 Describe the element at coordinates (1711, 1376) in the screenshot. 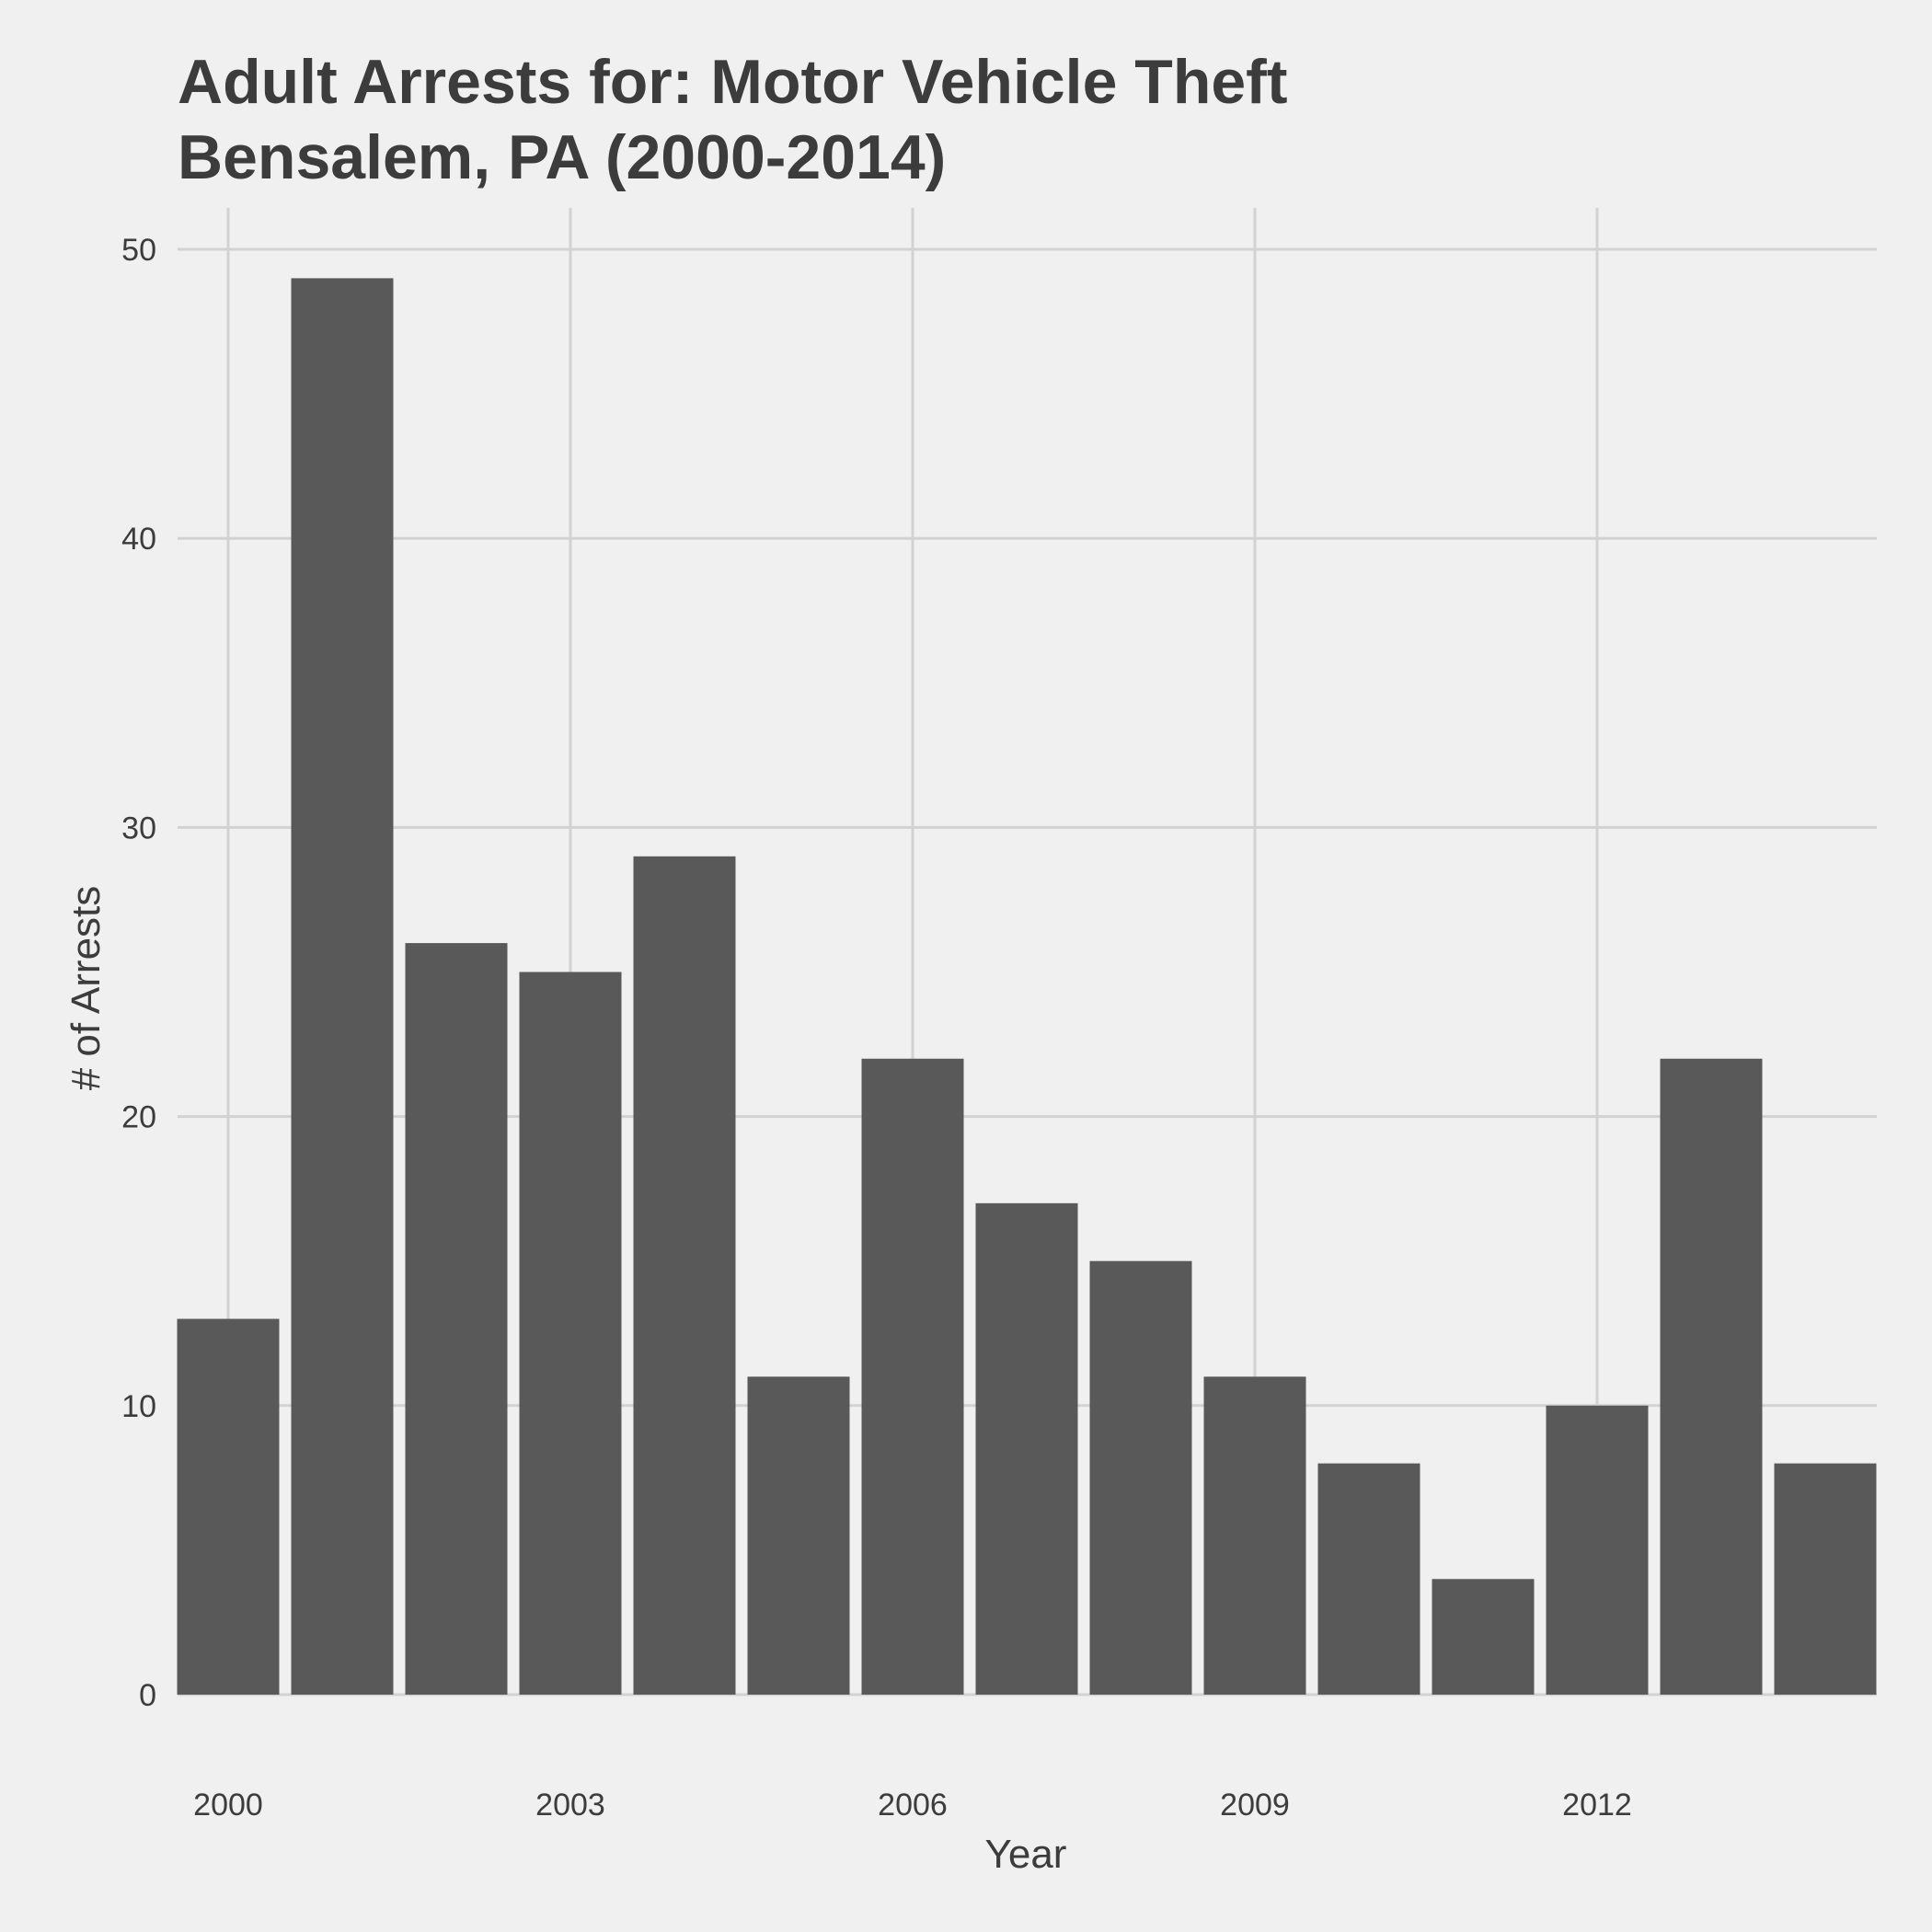

I see `bar-2013` at that location.